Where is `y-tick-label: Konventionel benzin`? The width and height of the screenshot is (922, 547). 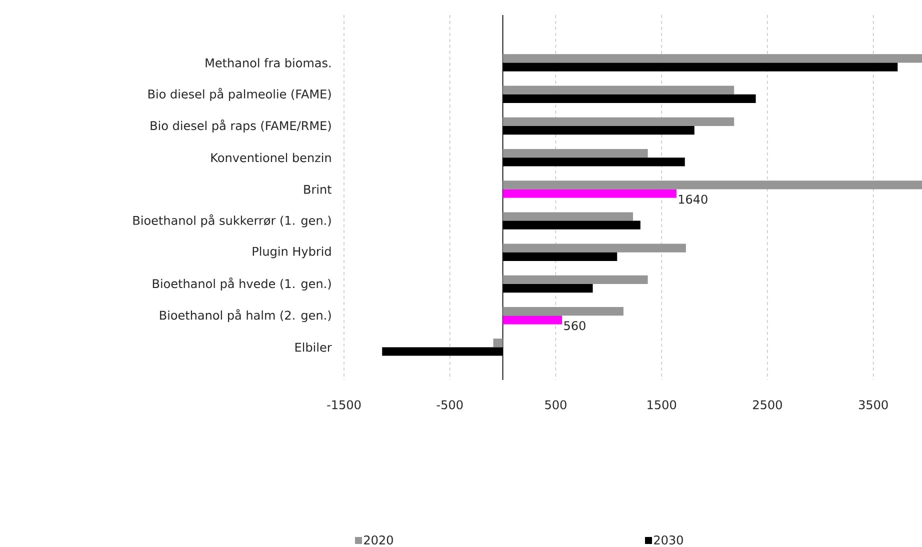
y-tick-label: Konventionel benzin is located at coordinates (271, 157).